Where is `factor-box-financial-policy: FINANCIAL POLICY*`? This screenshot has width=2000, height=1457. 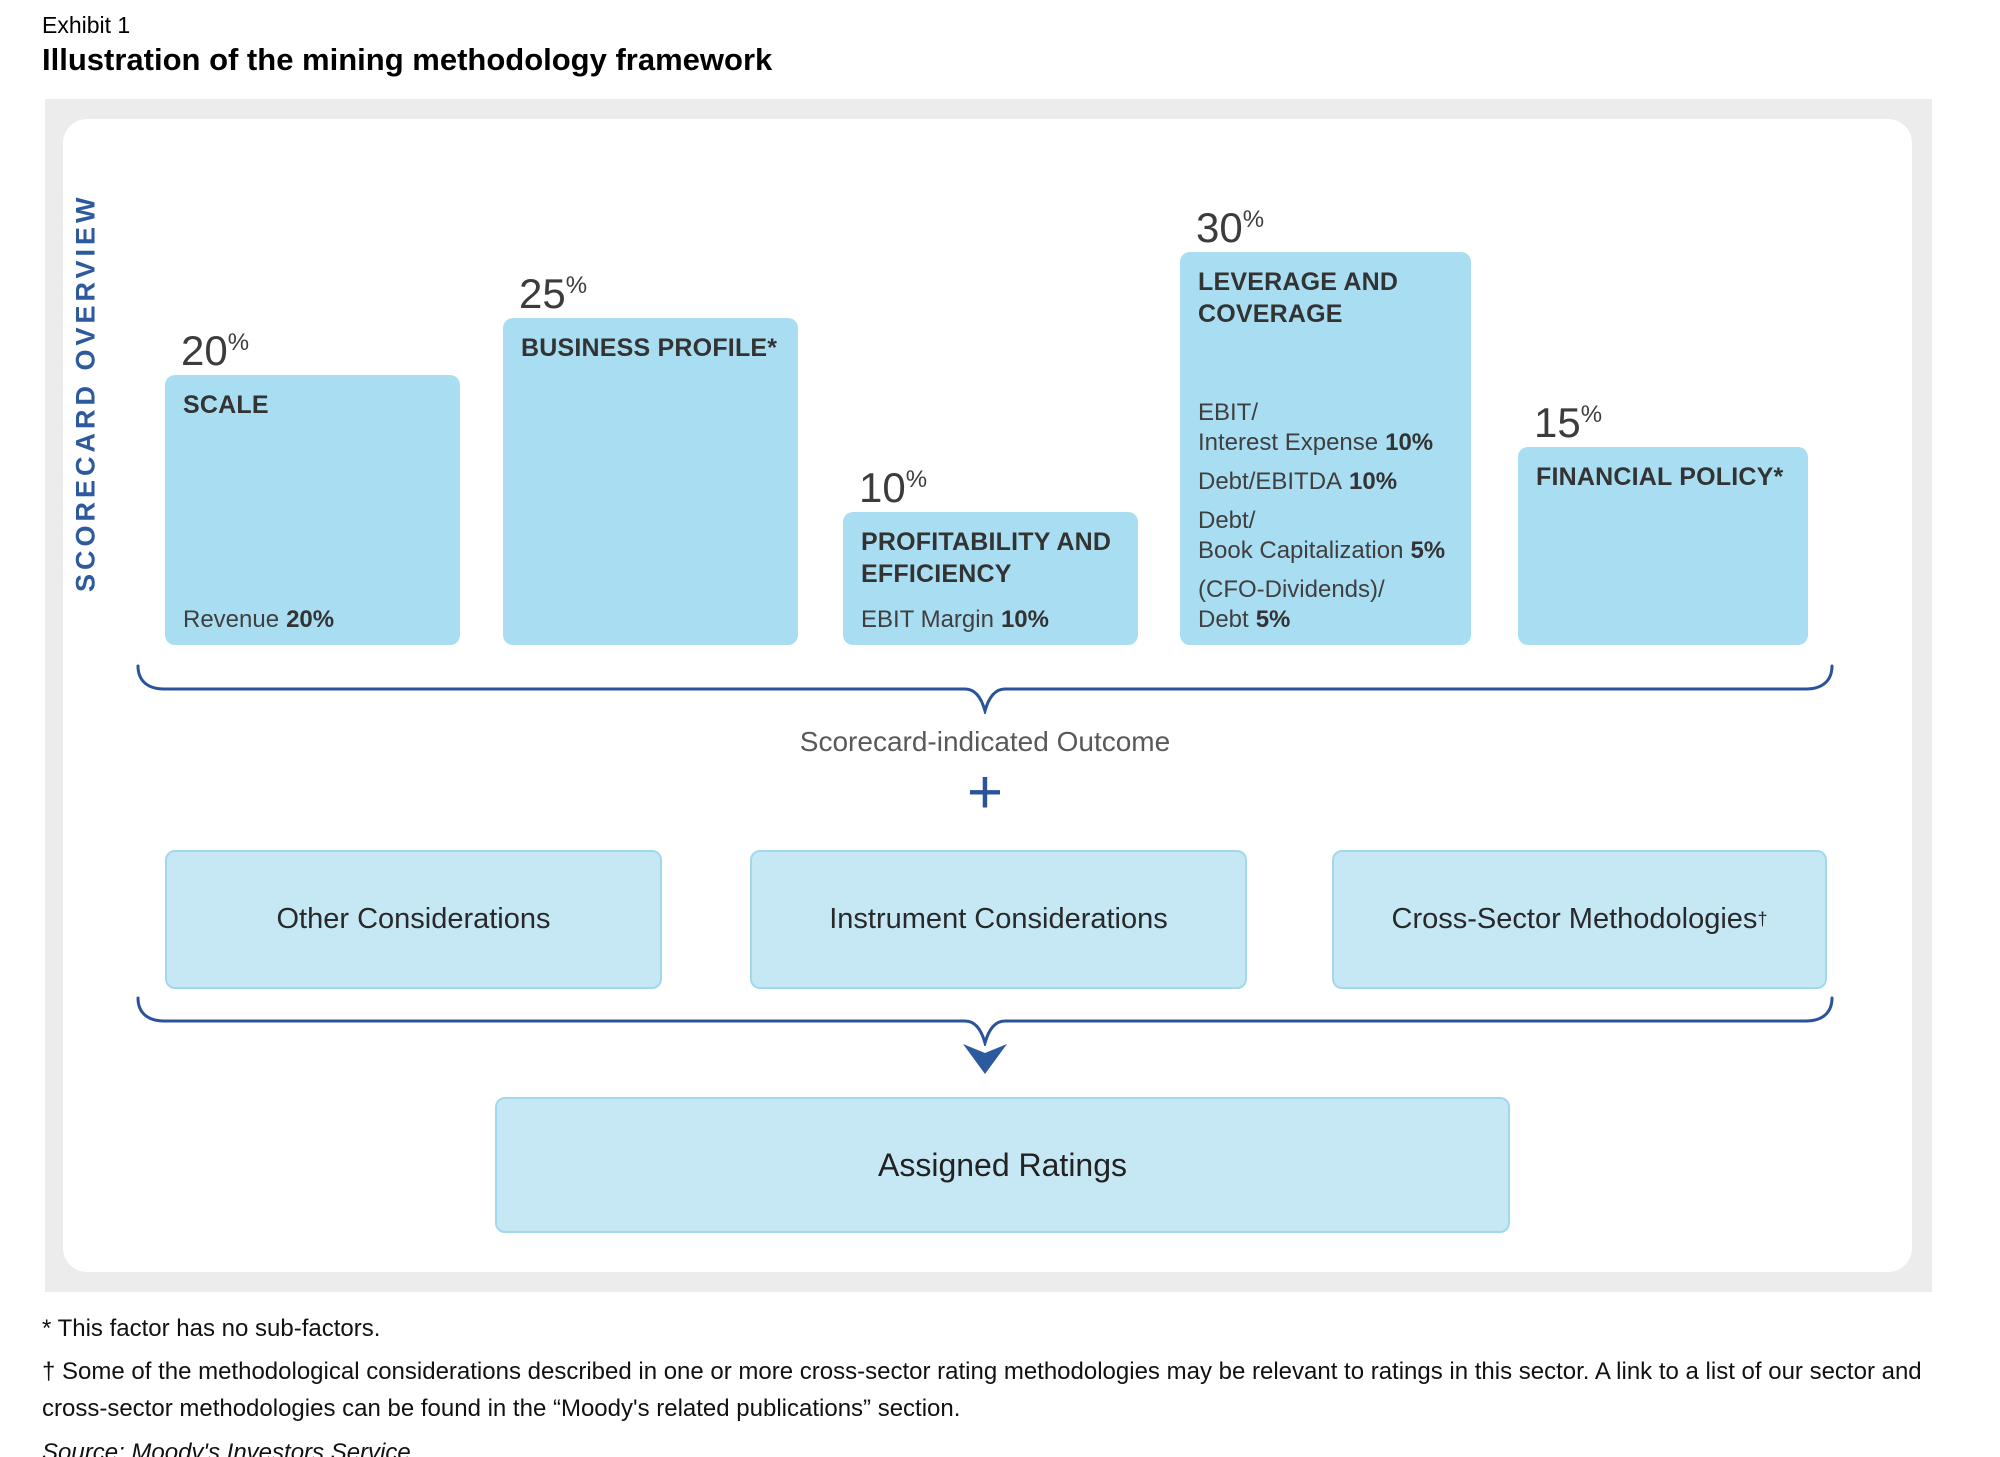 factor-box-financial-policy: FINANCIAL POLICY* is located at coordinates (1663, 546).